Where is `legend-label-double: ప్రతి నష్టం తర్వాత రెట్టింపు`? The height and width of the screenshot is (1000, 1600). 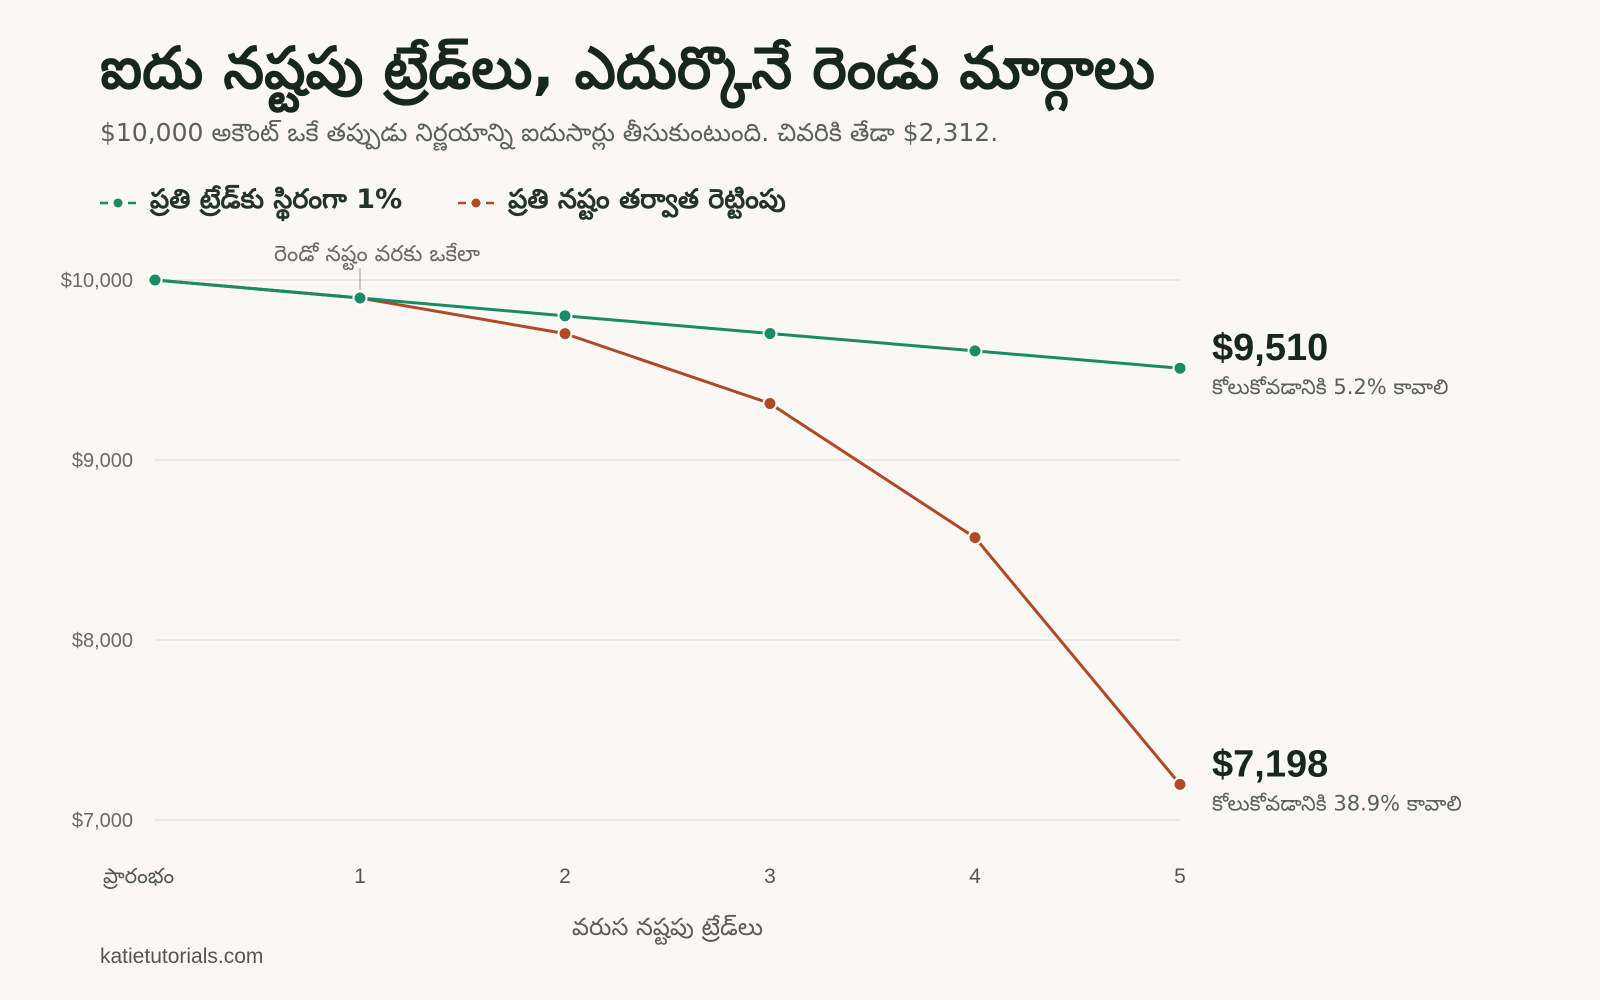 legend-label-double: ప్రతి నష్టం తర్వాత రెట్టింపు is located at coordinates (647, 199).